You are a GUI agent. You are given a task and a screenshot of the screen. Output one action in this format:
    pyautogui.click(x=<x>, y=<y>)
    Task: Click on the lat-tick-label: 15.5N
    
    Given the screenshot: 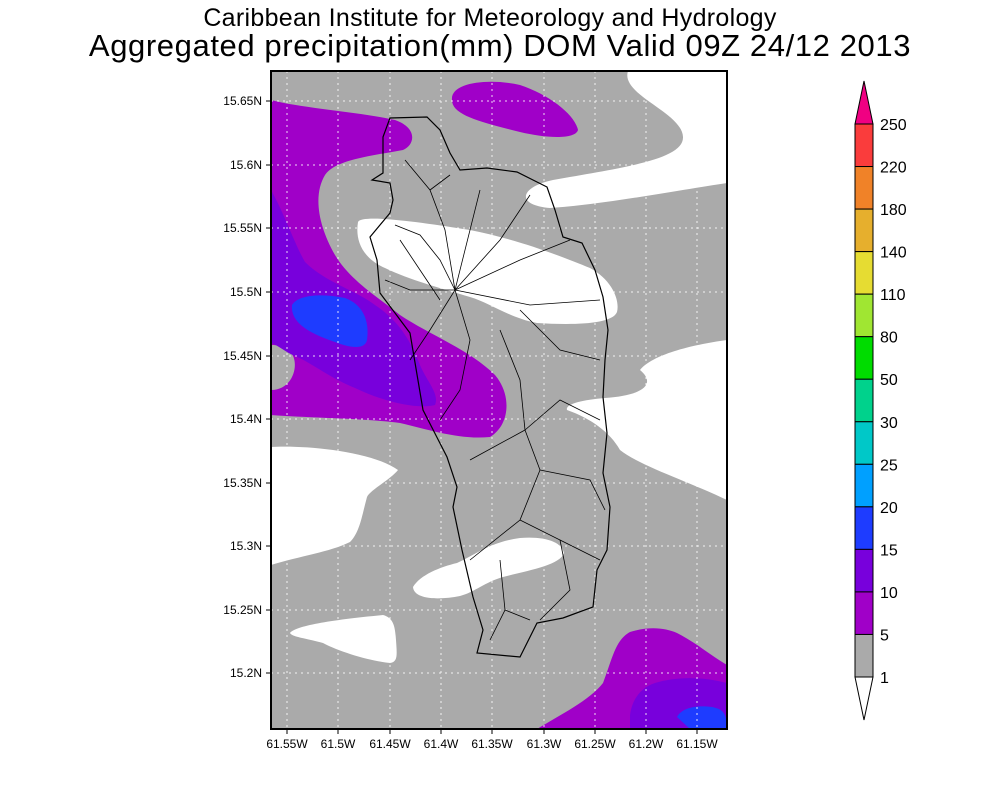 What is the action you would take?
    pyautogui.click(x=246, y=292)
    